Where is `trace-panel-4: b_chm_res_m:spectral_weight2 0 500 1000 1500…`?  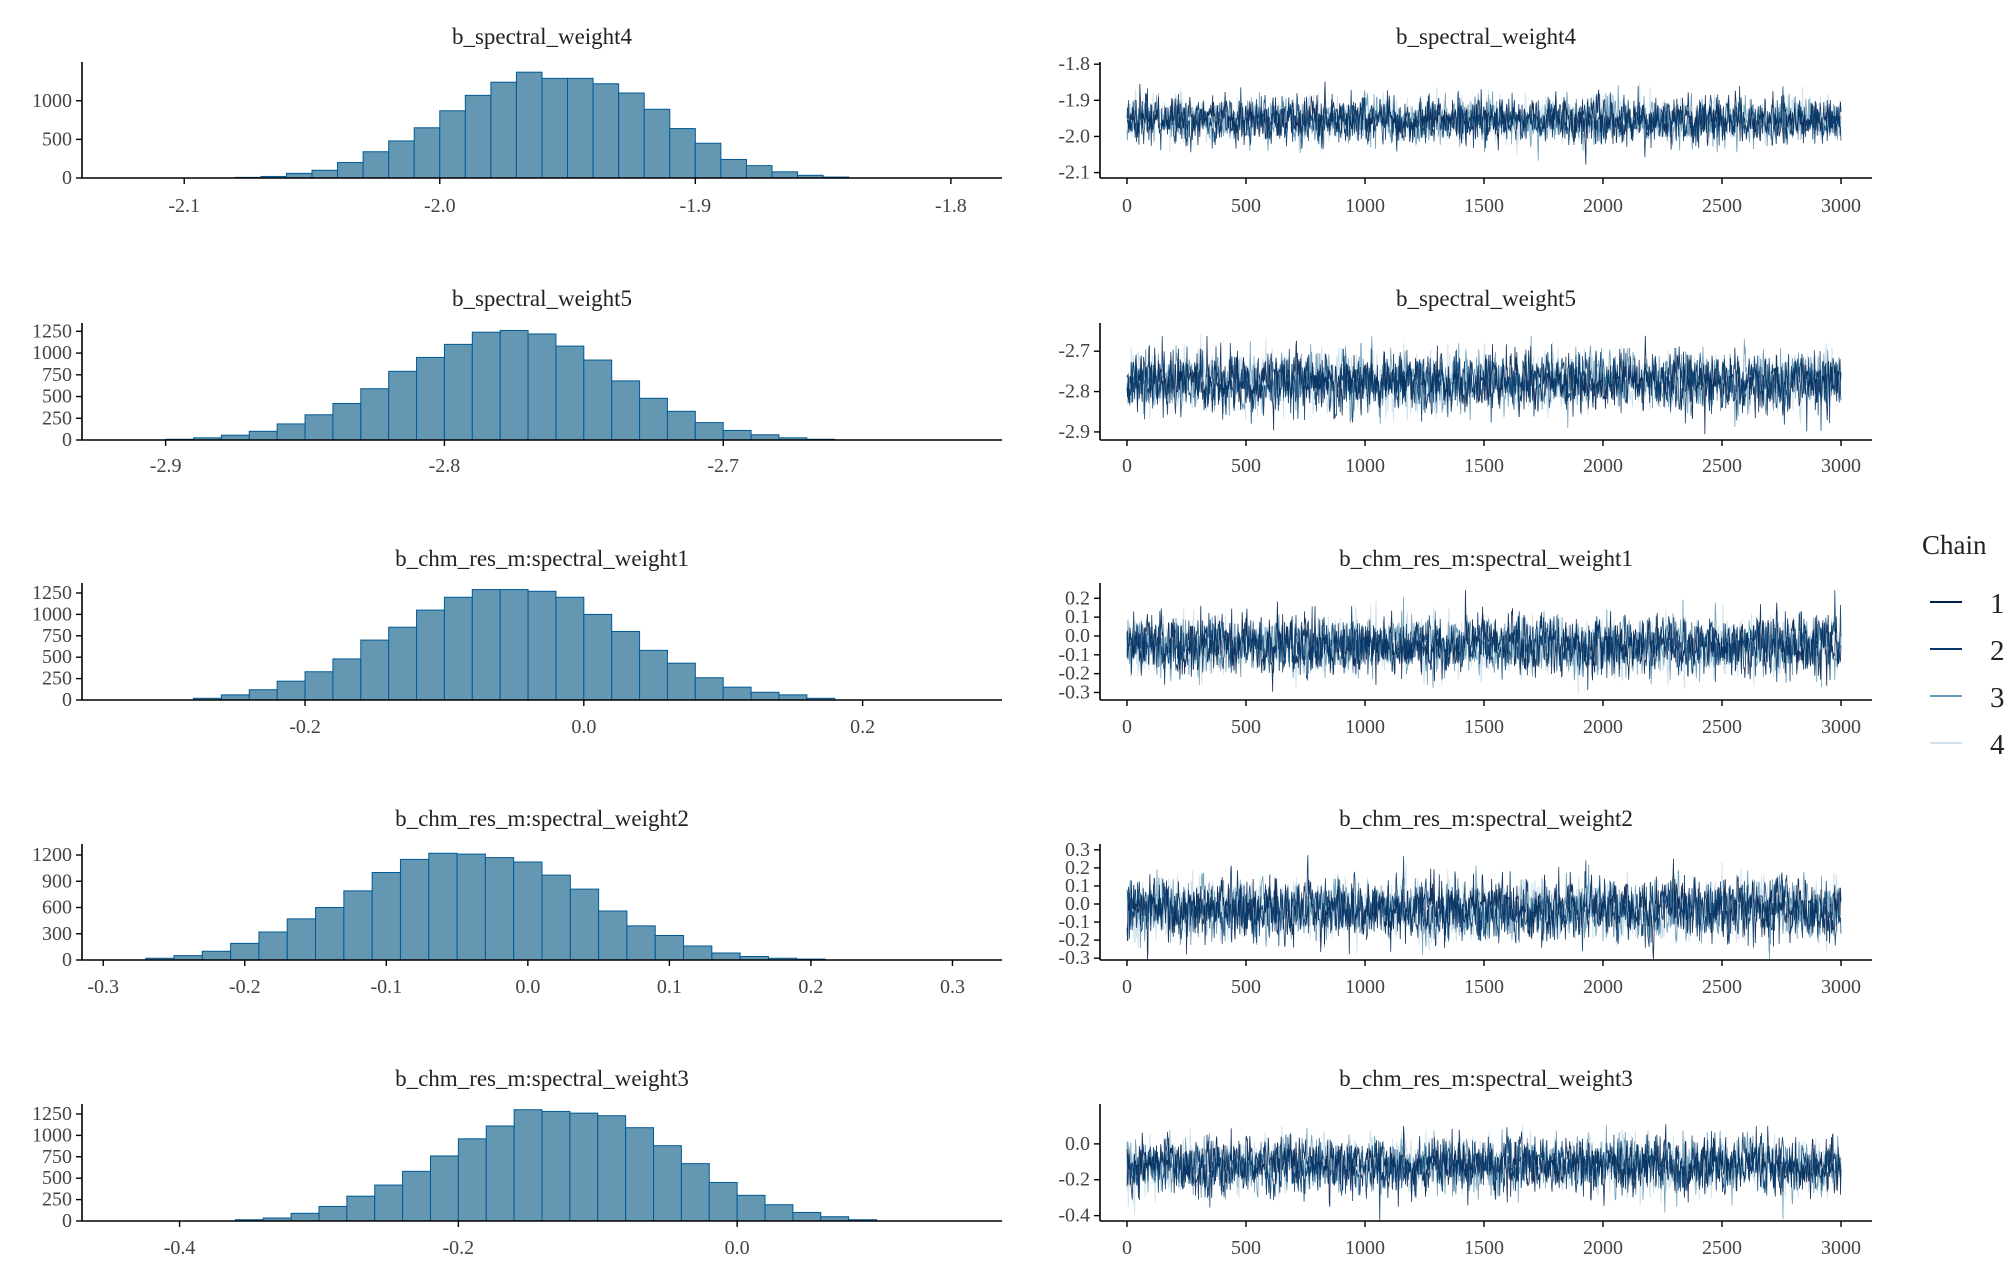
trace-panel-4: b_chm_res_m:spectral_weight2 0 500 1000 1500… is located at coordinates (1465, 902).